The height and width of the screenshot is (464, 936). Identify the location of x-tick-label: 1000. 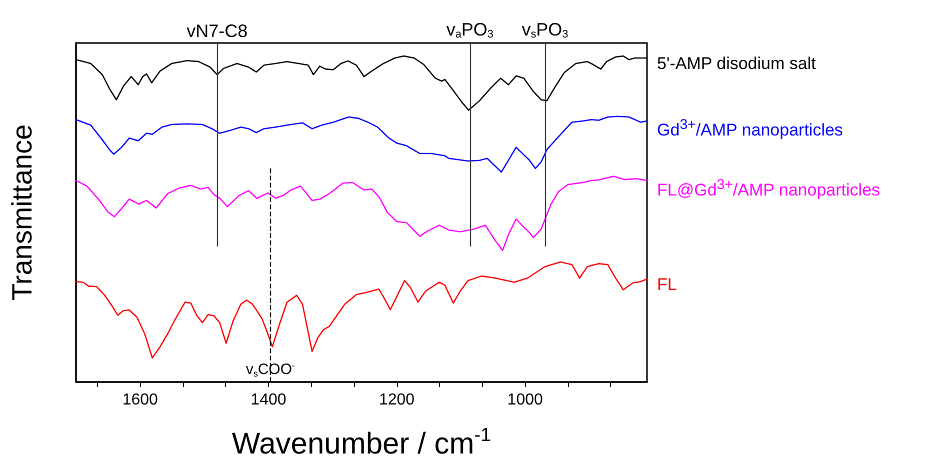
(525, 400).